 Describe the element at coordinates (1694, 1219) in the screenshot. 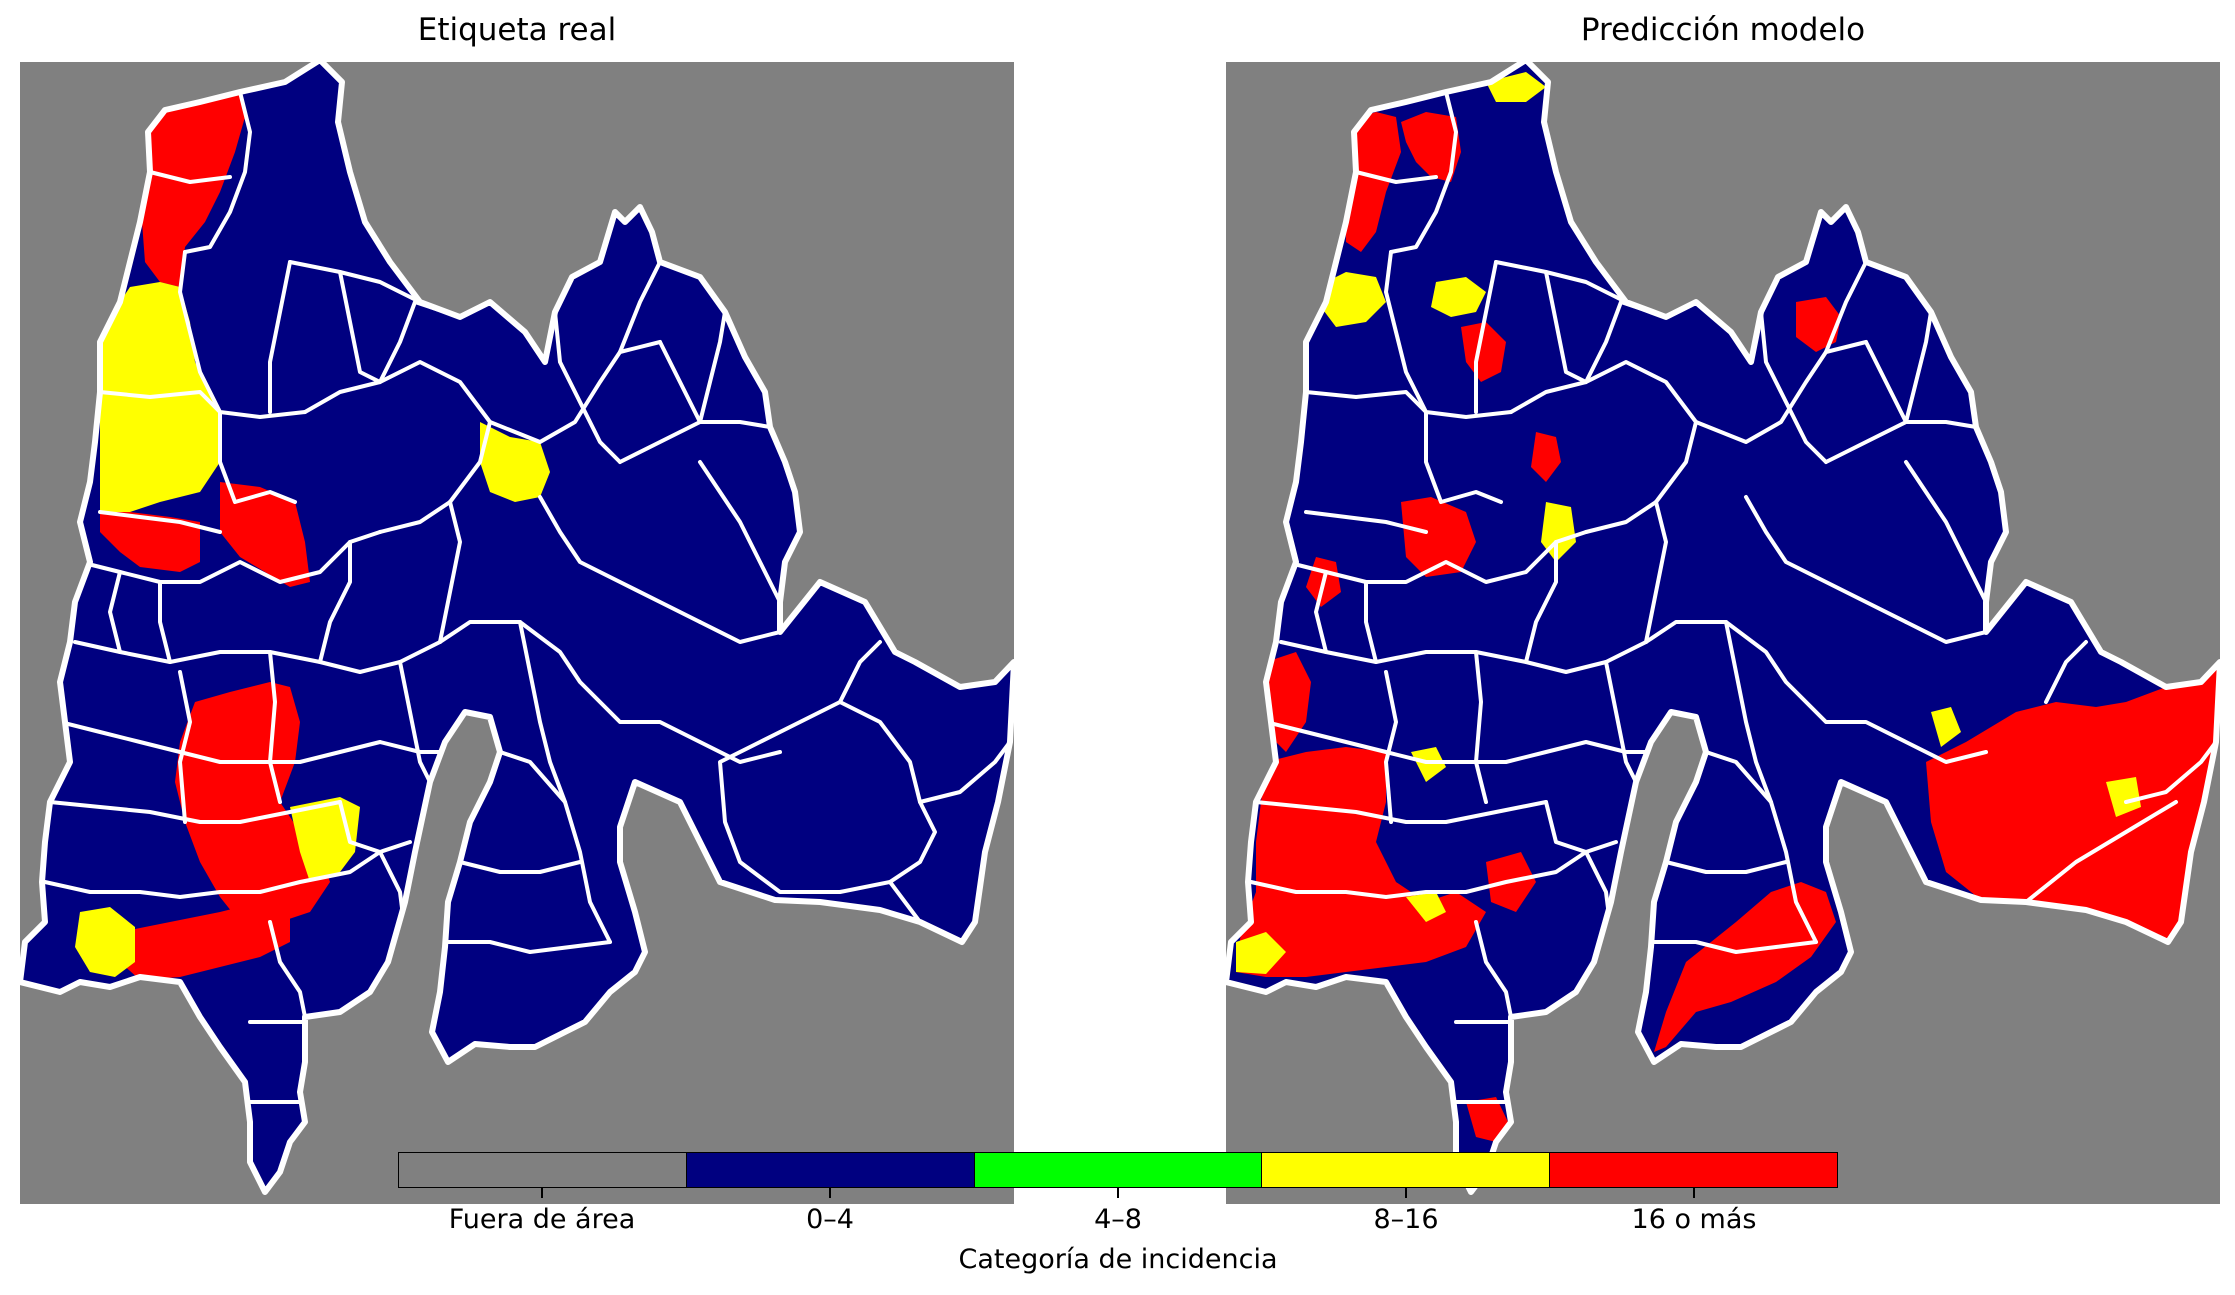

I see `colorbar-label-16-plus: 16 o más` at that location.